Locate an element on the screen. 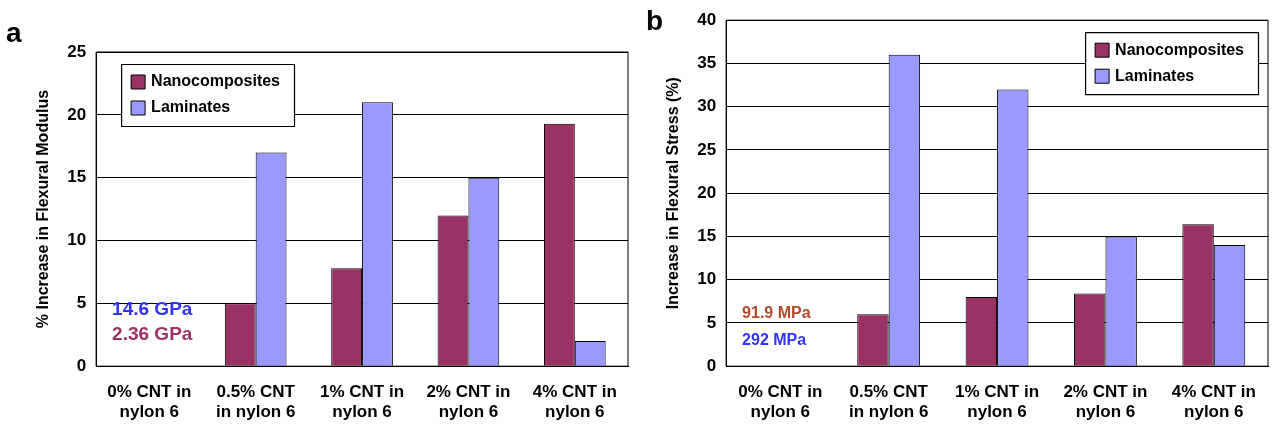 The width and height of the screenshot is (1280, 435). y-tick-label: 40 is located at coordinates (707, 19).